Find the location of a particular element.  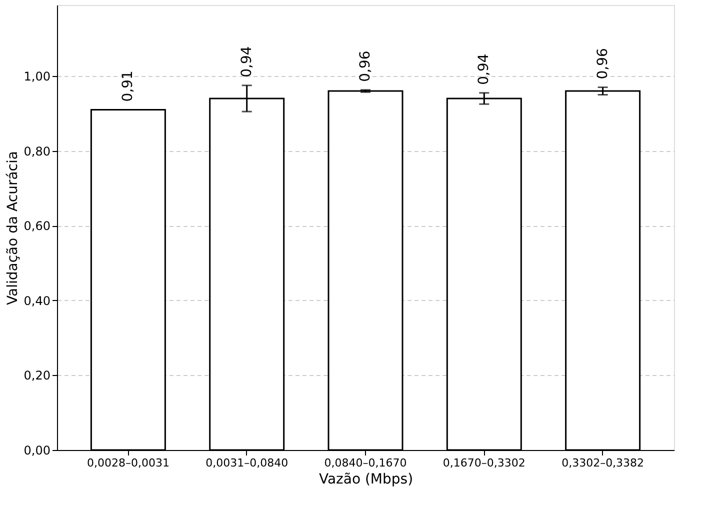

x-tick-label: 0,3302–0,3382 is located at coordinates (603, 463).